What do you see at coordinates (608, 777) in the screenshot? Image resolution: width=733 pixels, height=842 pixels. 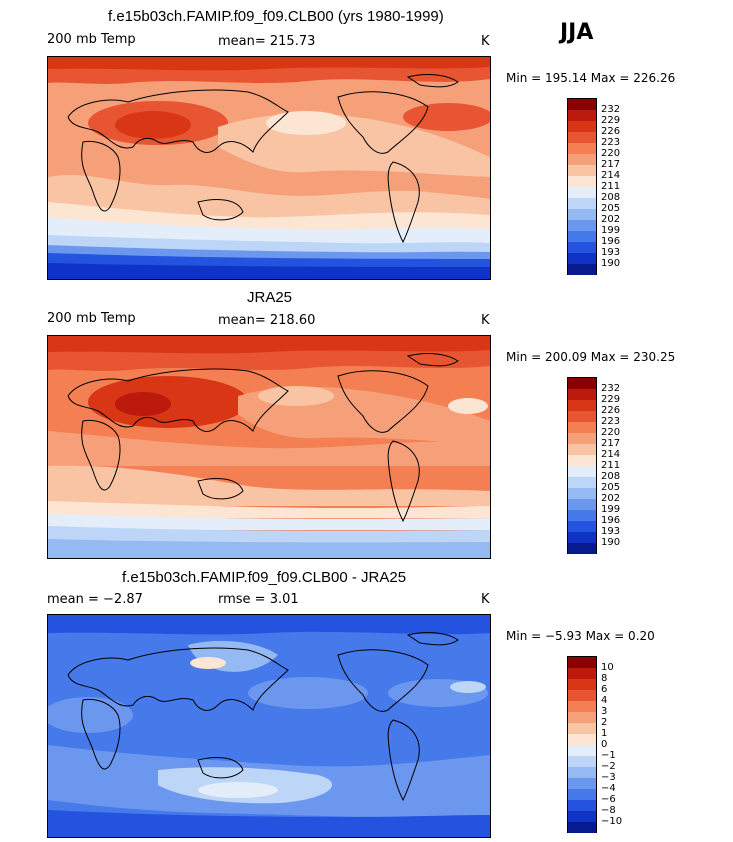 I see `colorbar-tick-label: −3` at bounding box center [608, 777].